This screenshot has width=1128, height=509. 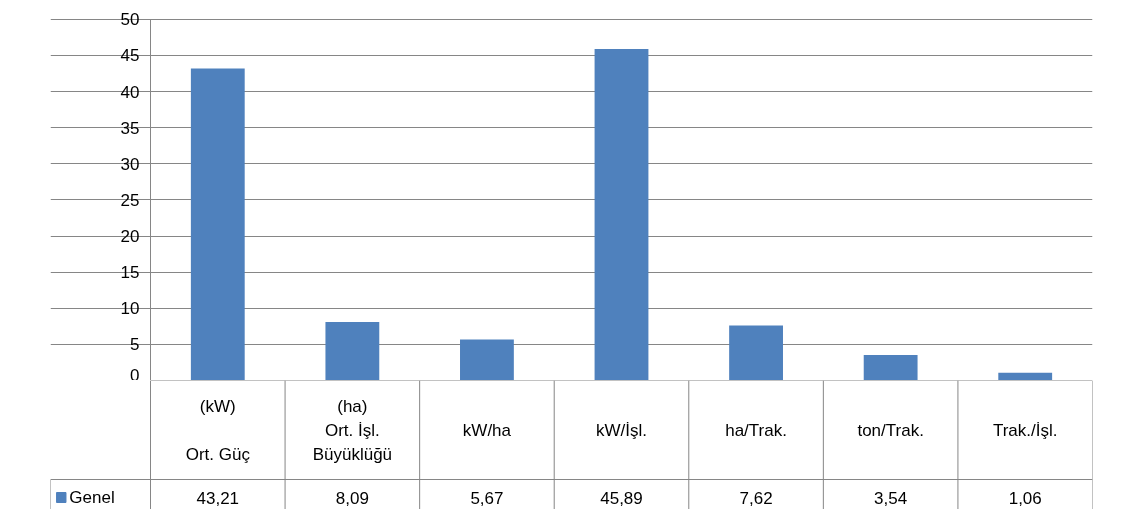 What do you see at coordinates (756, 430) in the screenshot?
I see `x-tick-label: ha/Trak.` at bounding box center [756, 430].